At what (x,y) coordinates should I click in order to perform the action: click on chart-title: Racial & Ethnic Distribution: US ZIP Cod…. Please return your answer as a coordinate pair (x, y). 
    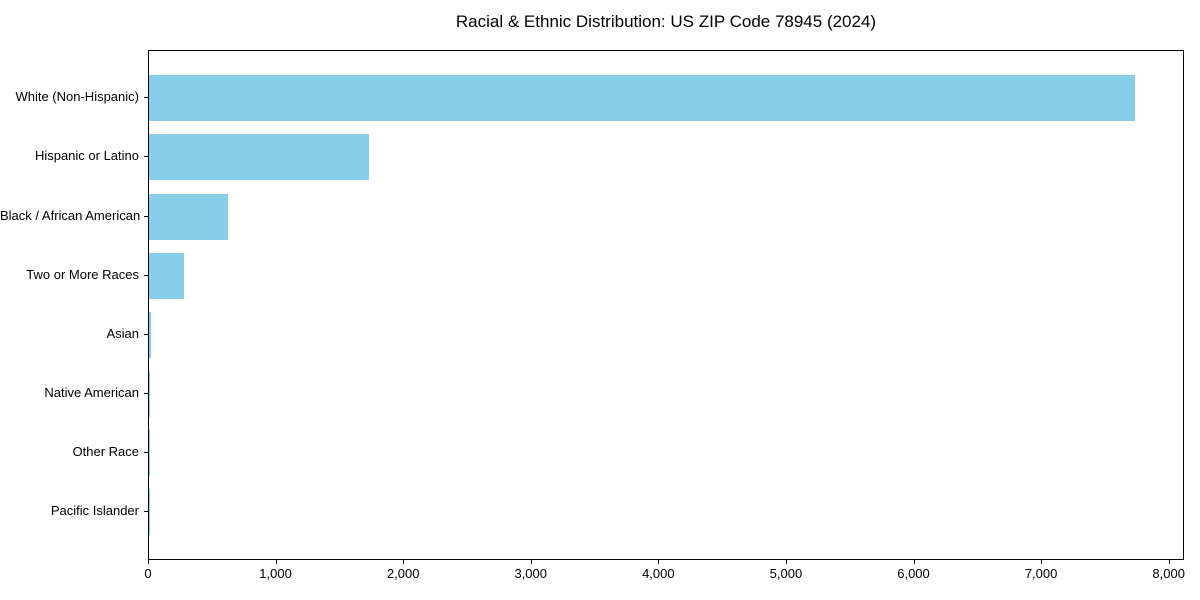
    Looking at the image, I should click on (666, 21).